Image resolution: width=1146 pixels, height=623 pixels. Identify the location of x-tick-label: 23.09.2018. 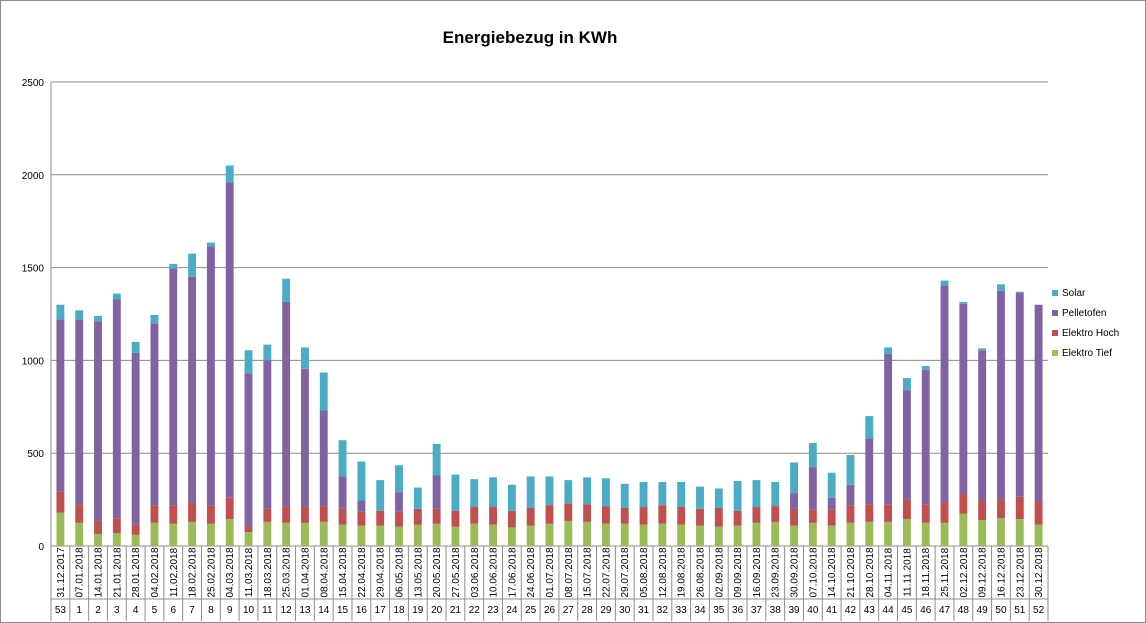
(776, 572).